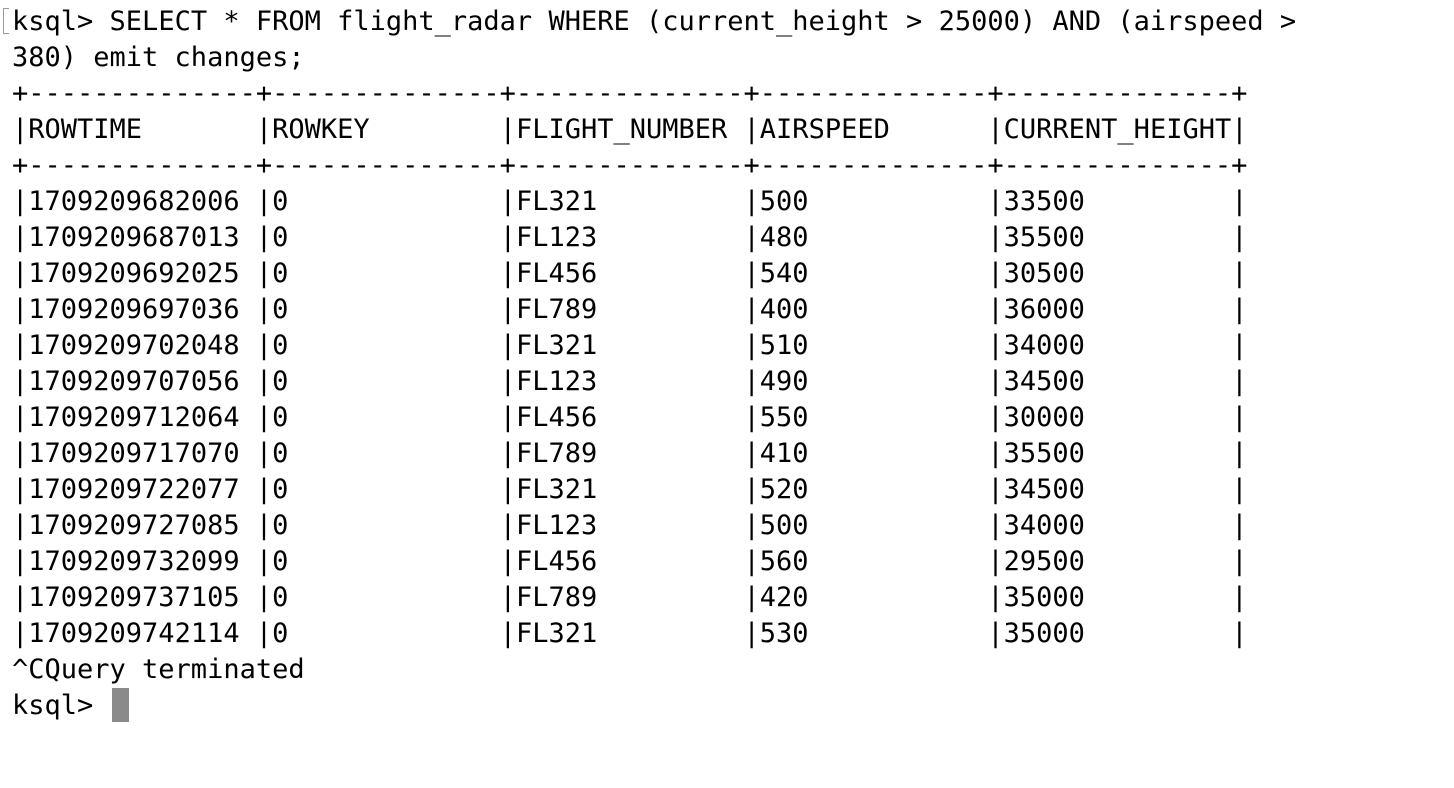 Image resolution: width=1454 pixels, height=788 pixels. What do you see at coordinates (1117, 417) in the screenshot?
I see `table-cell-current-height: 30000` at bounding box center [1117, 417].